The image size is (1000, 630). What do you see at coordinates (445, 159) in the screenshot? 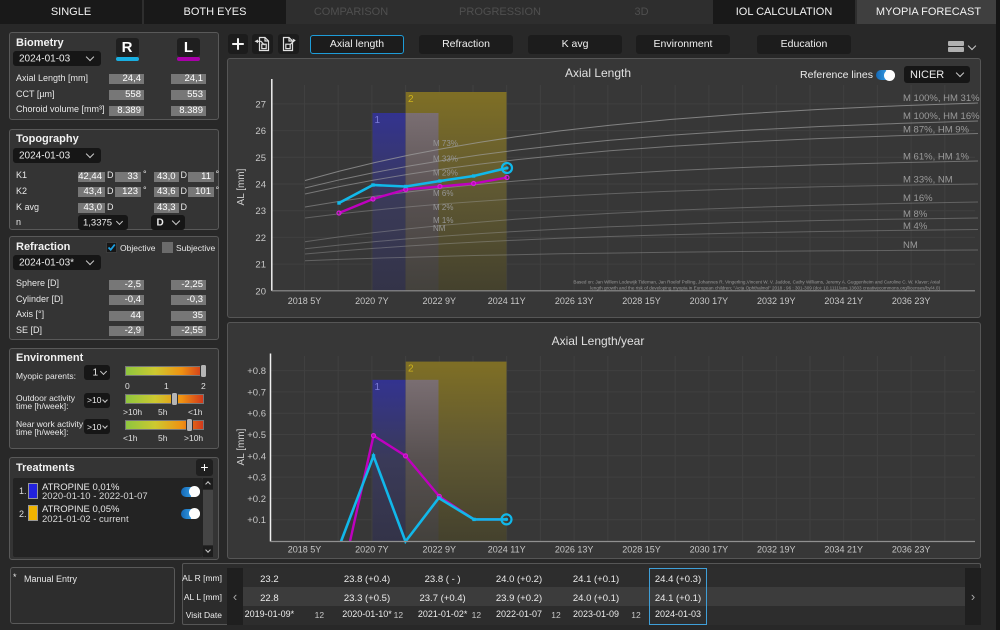
I see `svg-text: M 33%` at bounding box center [445, 159].